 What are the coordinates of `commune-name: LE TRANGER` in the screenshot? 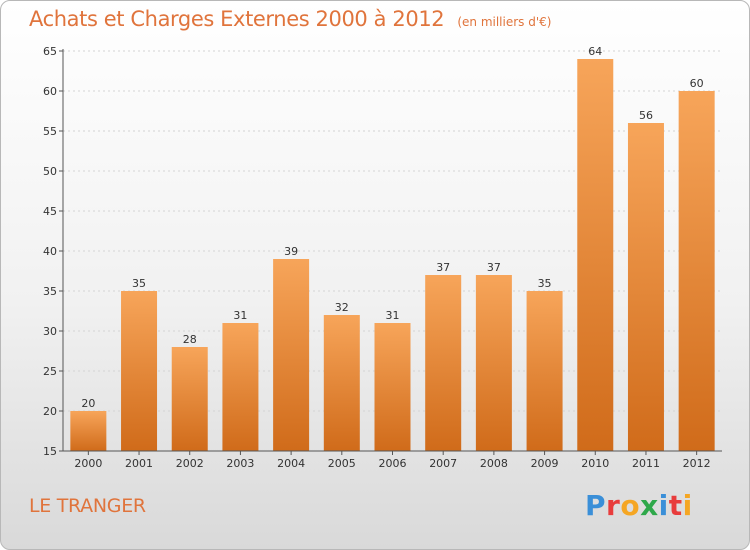 It's located at (87, 506).